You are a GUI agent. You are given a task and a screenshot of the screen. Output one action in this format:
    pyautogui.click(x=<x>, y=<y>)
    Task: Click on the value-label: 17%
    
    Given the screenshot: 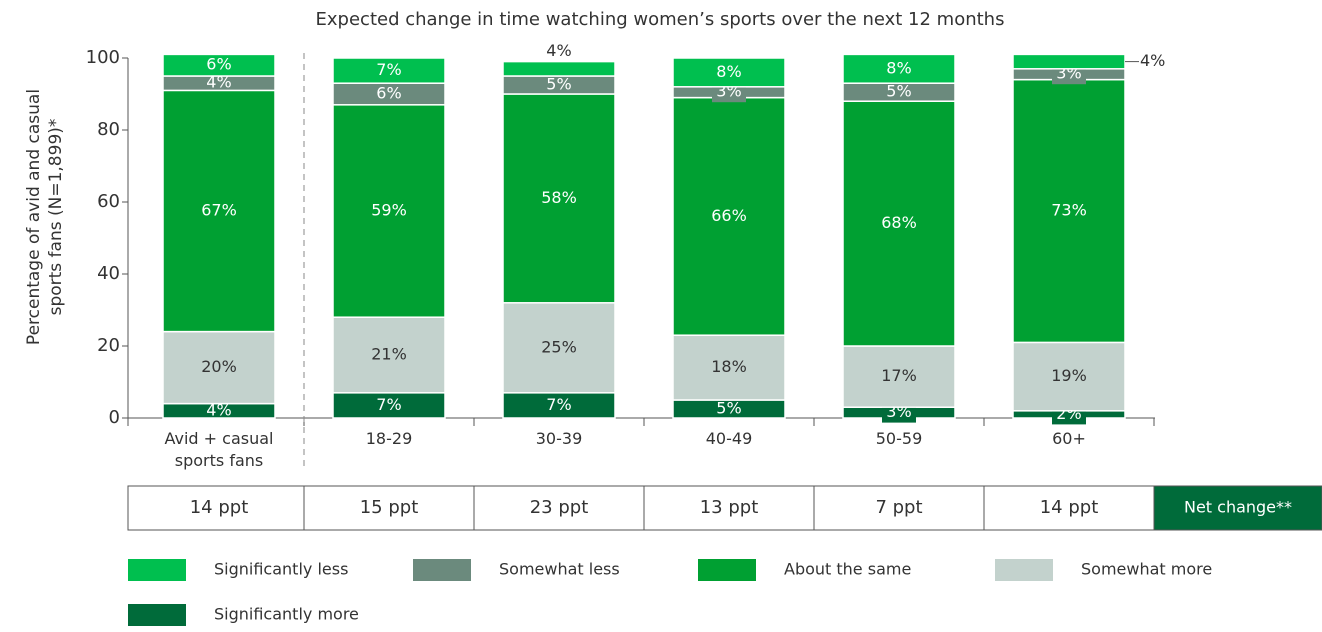 What is the action you would take?
    pyautogui.click(x=899, y=375)
    